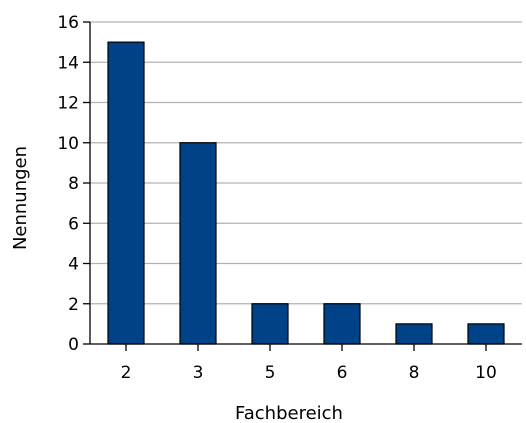  Describe the element at coordinates (73, 224) in the screenshot. I see `y-tick-label: 6` at that location.